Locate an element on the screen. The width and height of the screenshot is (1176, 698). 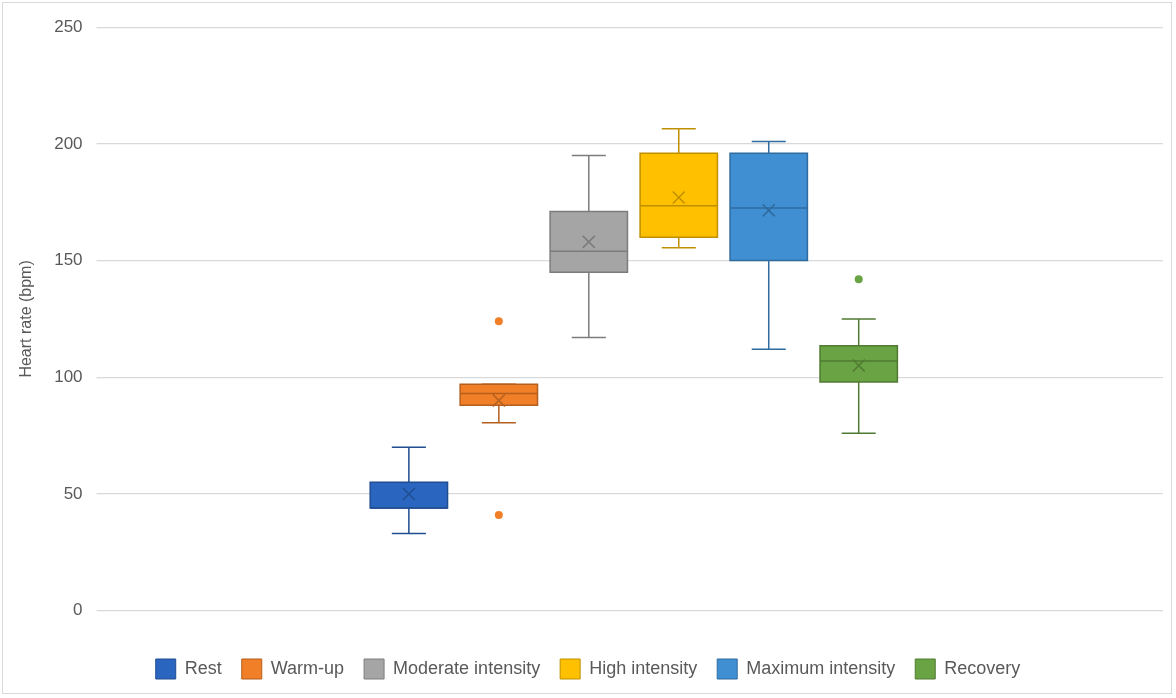
y-tick-label: 50 is located at coordinates (73, 493).